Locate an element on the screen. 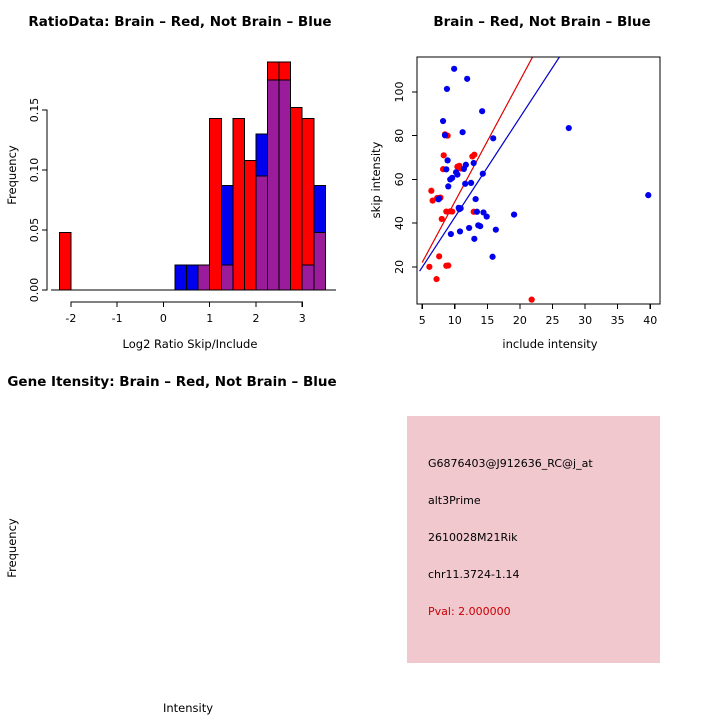  x-tick-label: 35 is located at coordinates (618, 320).